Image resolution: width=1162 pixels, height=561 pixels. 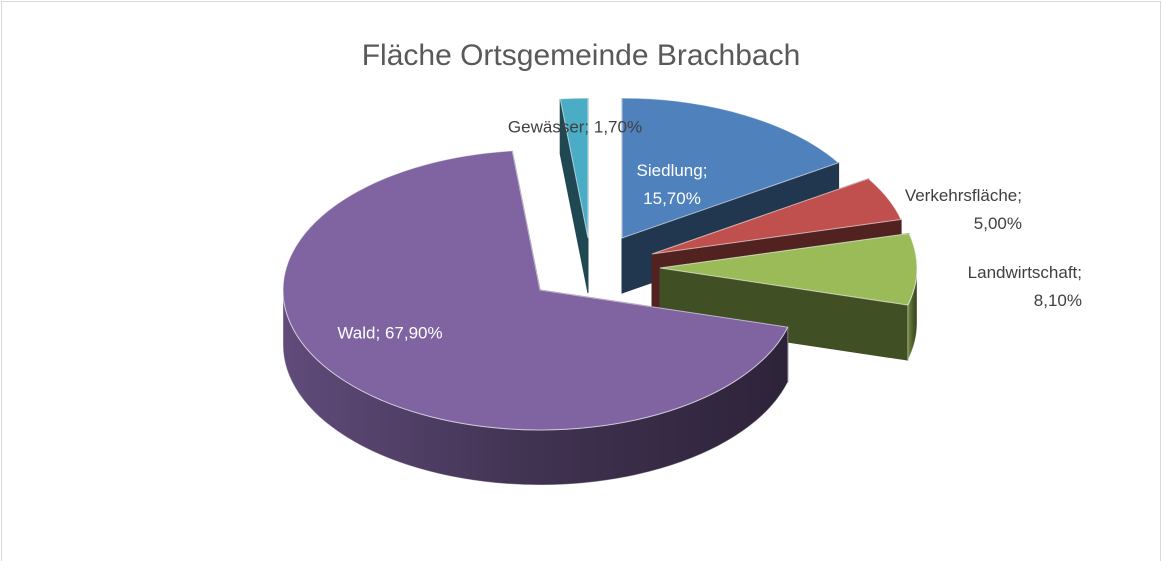 I want to click on data-label-line: Siedlung;, so click(x=672, y=170).